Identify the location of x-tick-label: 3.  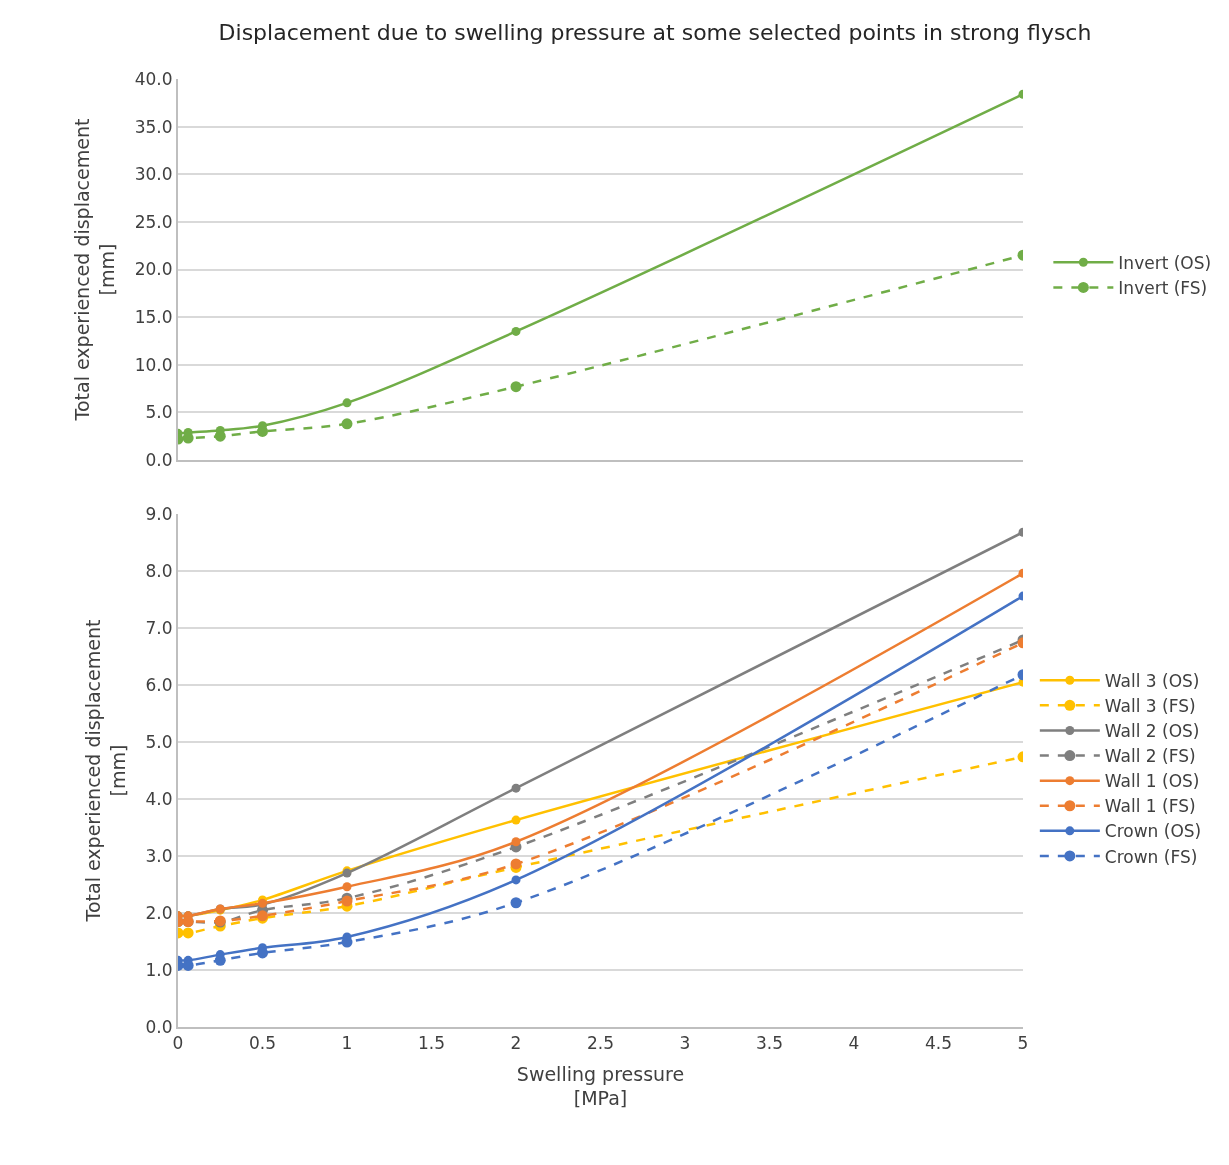
(685, 1043).